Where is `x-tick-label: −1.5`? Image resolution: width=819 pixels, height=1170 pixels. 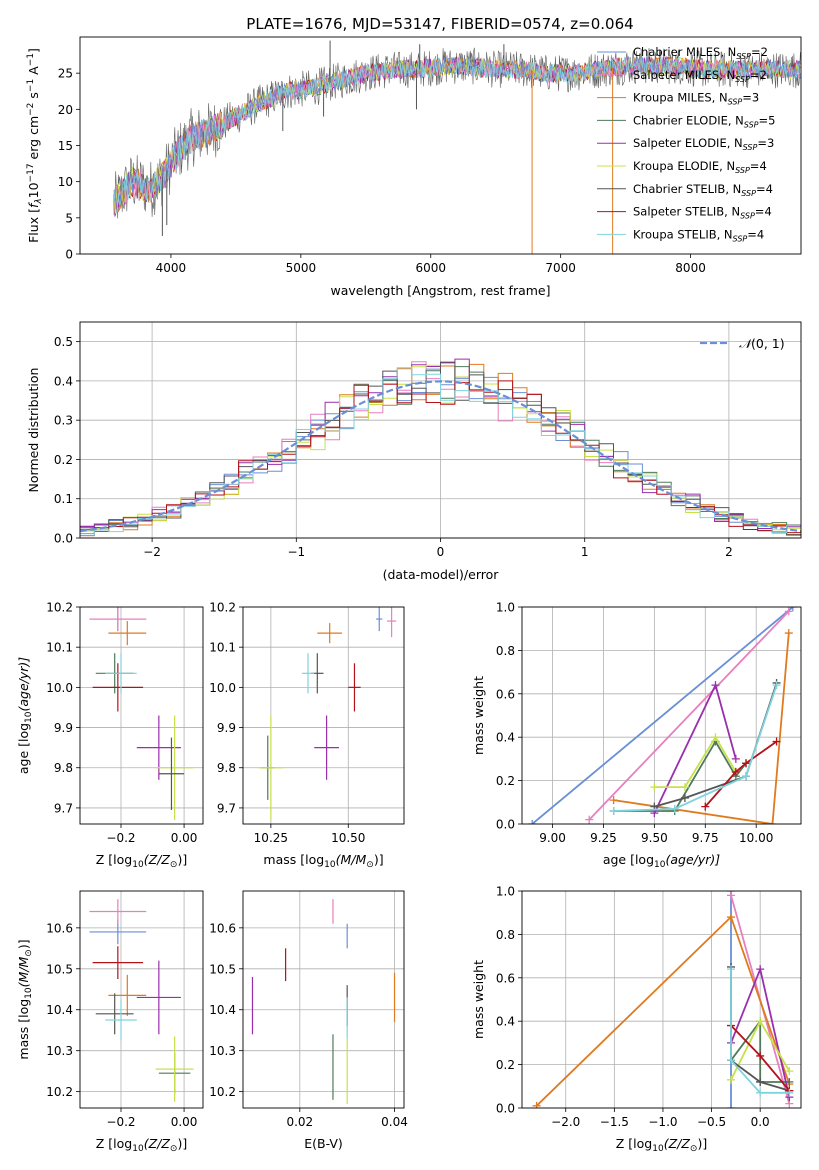
x-tick-label: −1.5 is located at coordinates (614, 1122).